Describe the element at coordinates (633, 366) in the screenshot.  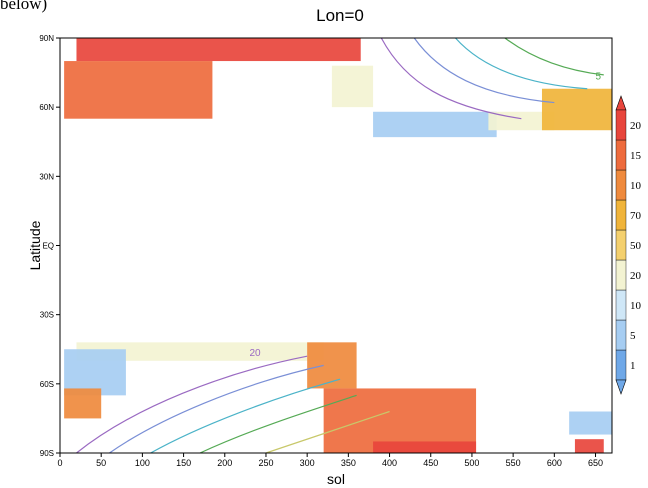
I see `colorbar-tick-label: 1` at that location.